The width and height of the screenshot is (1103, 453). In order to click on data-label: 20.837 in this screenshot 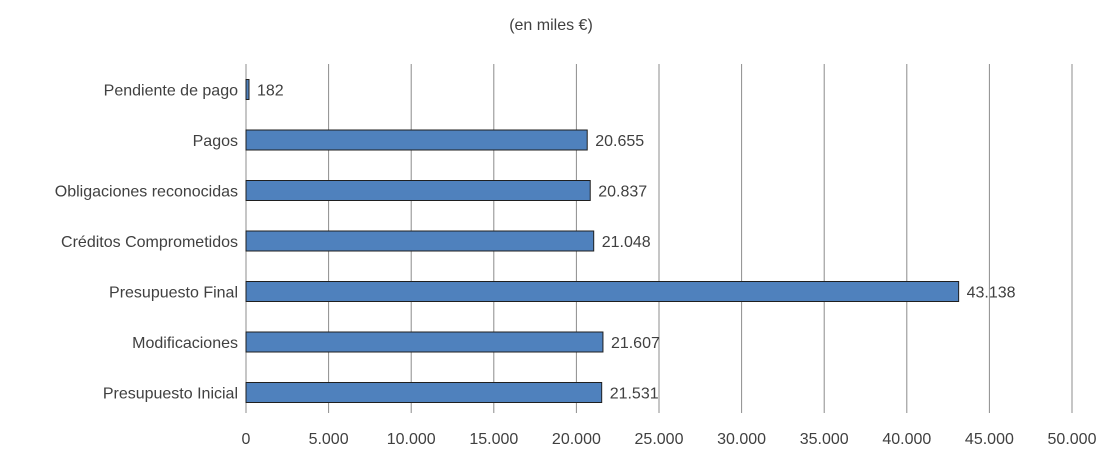, I will do `click(622, 192)`.